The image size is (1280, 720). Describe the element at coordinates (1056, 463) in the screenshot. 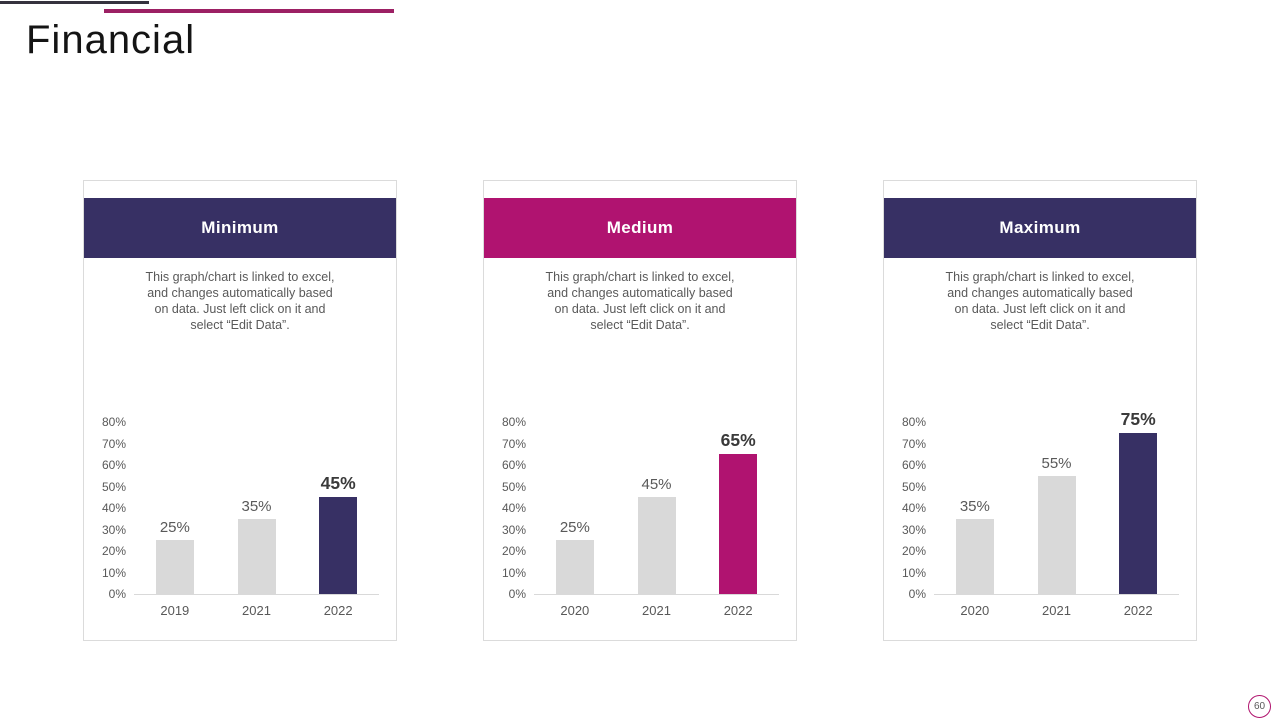

I see `bar-value-label: 55%` at that location.